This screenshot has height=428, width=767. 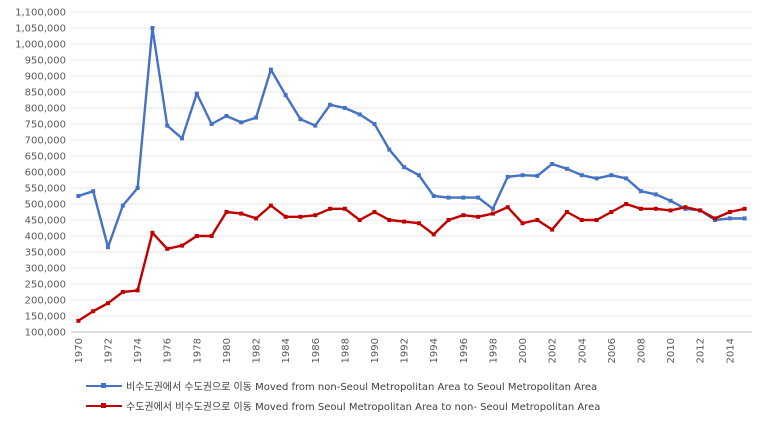 I want to click on series-2-point-1990, so click(x=374, y=212).